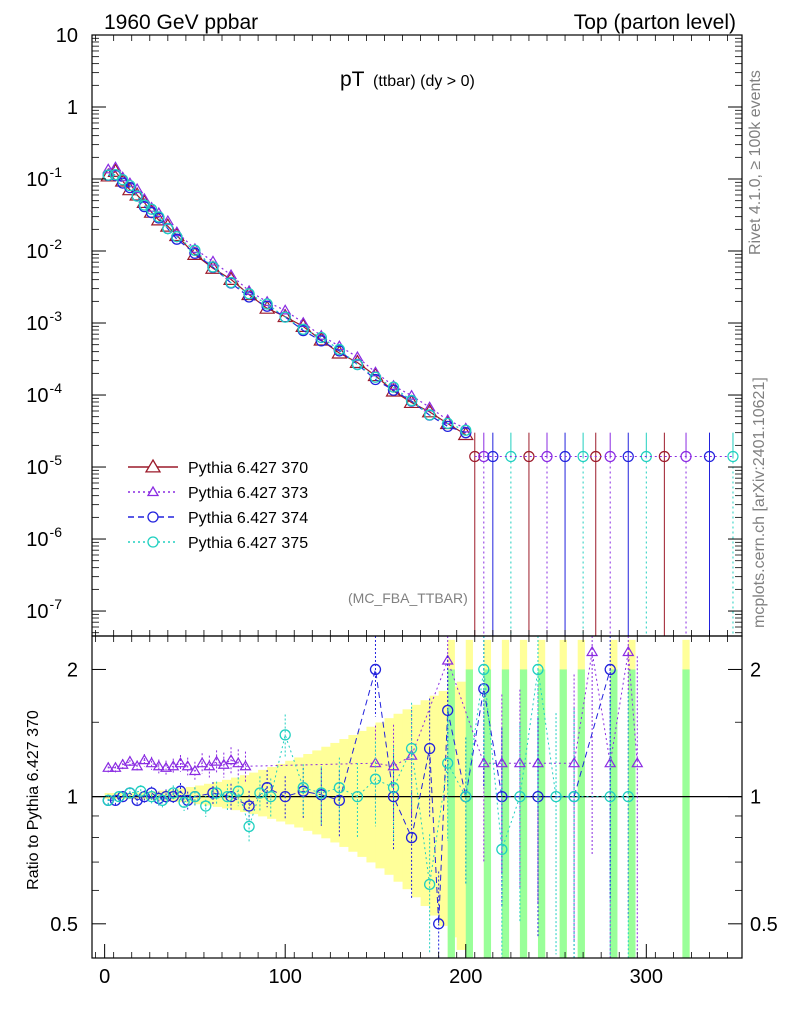  I want to click on plot-title-main: pT, so click(352, 79).